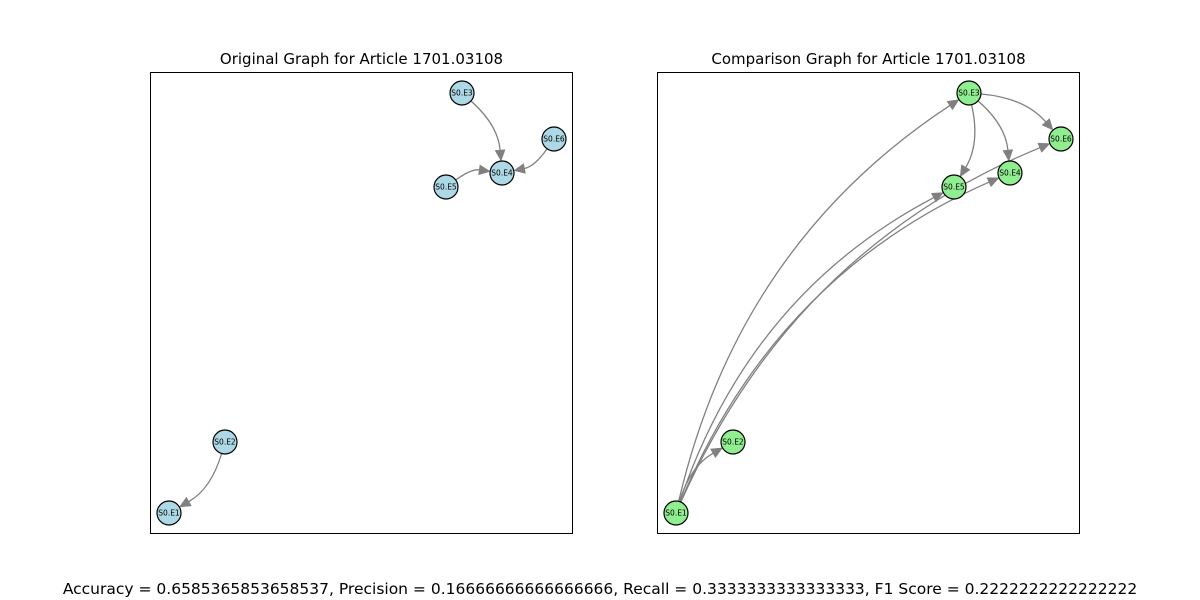  What do you see at coordinates (485, 125) in the screenshot?
I see `original-edge-s0-e3-to-s0-e4` at bounding box center [485, 125].